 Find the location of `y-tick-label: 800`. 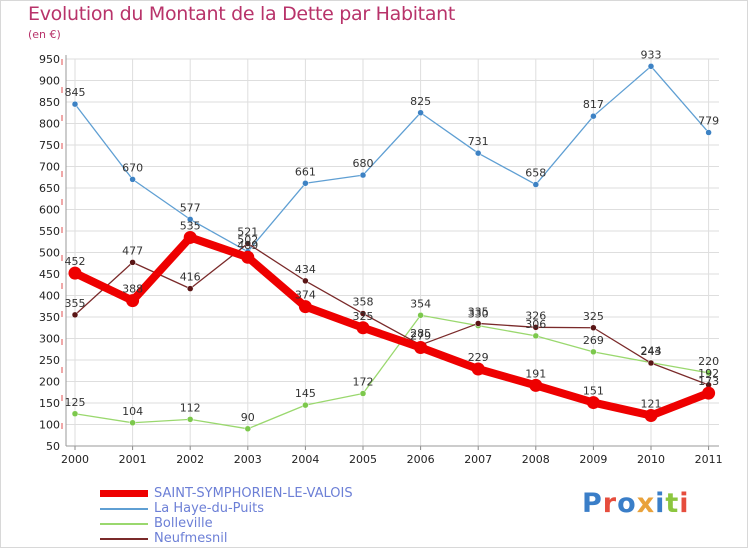

y-tick-label: 800 is located at coordinates (49, 124).